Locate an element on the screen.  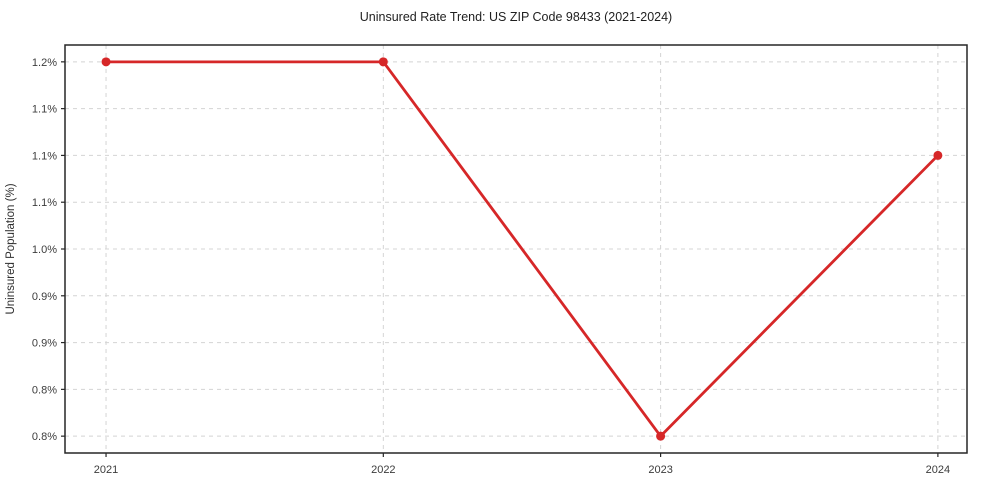
x-tick-label: 2024 is located at coordinates (938, 470).